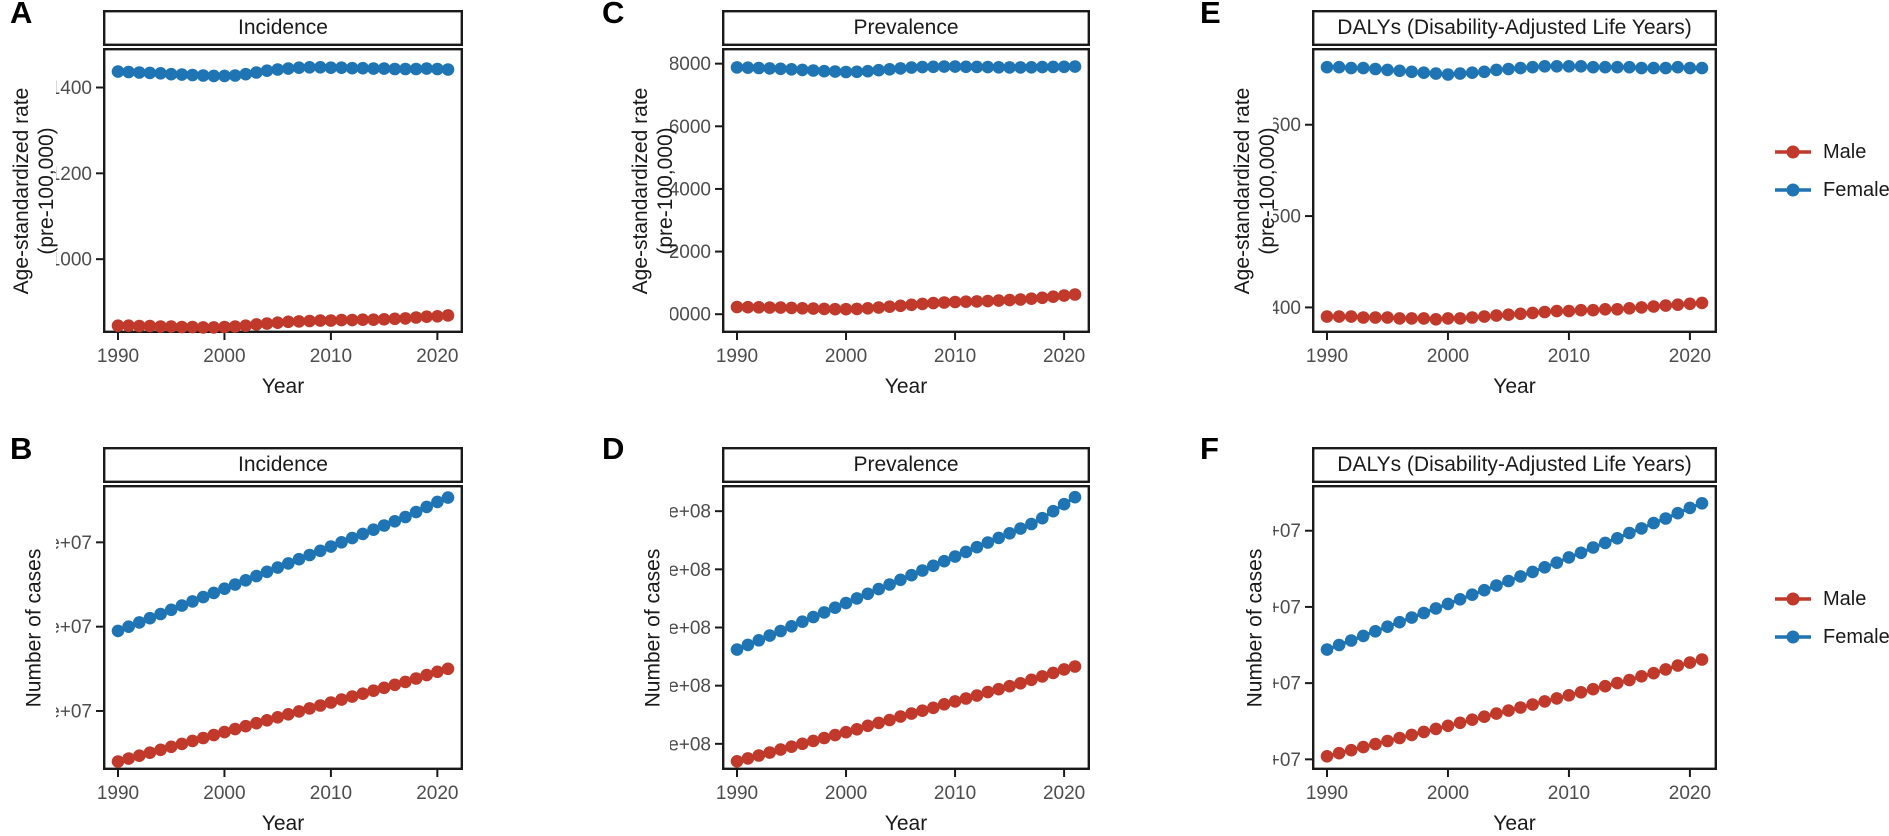  What do you see at coordinates (74, 711) in the screenshot?
I see `svg-text: 3e+07` at bounding box center [74, 711].